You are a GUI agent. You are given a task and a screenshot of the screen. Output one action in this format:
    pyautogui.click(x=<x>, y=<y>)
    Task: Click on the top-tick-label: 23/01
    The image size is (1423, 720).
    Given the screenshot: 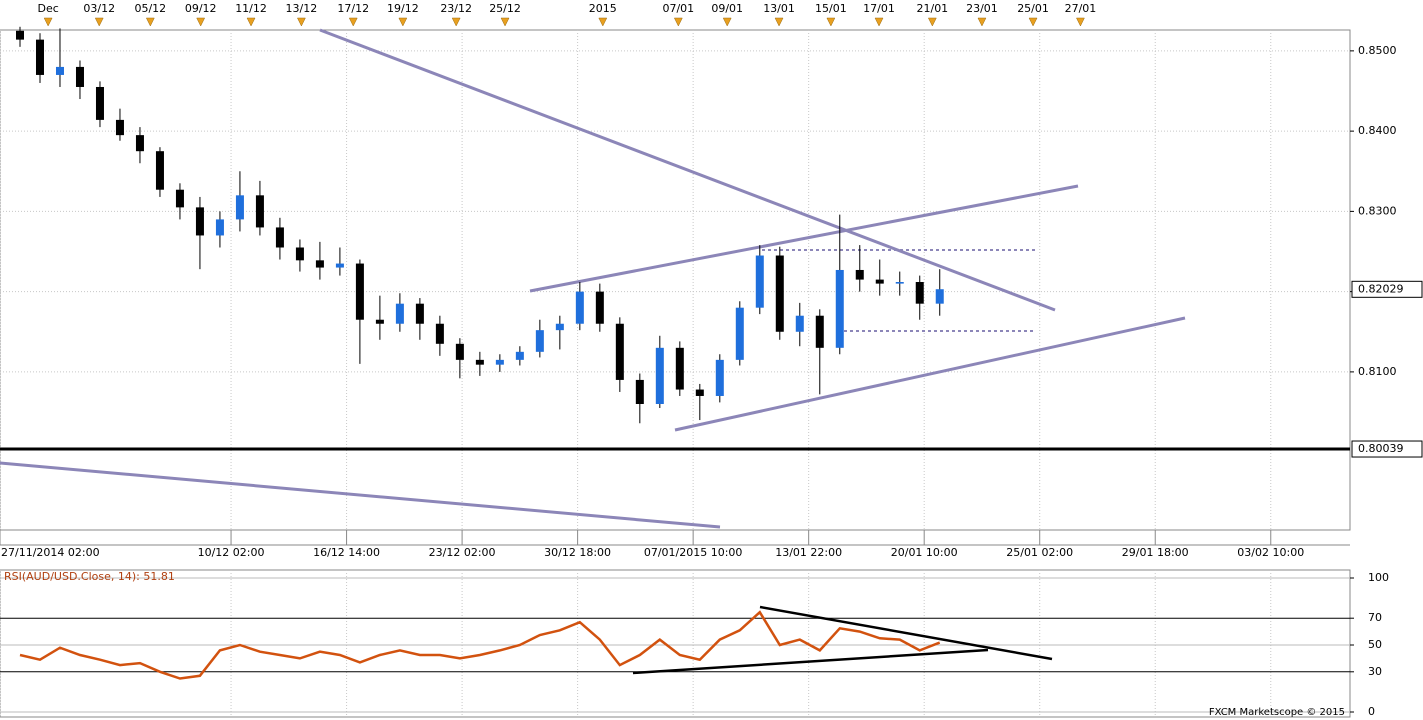 What is the action you would take?
    pyautogui.click(x=982, y=8)
    